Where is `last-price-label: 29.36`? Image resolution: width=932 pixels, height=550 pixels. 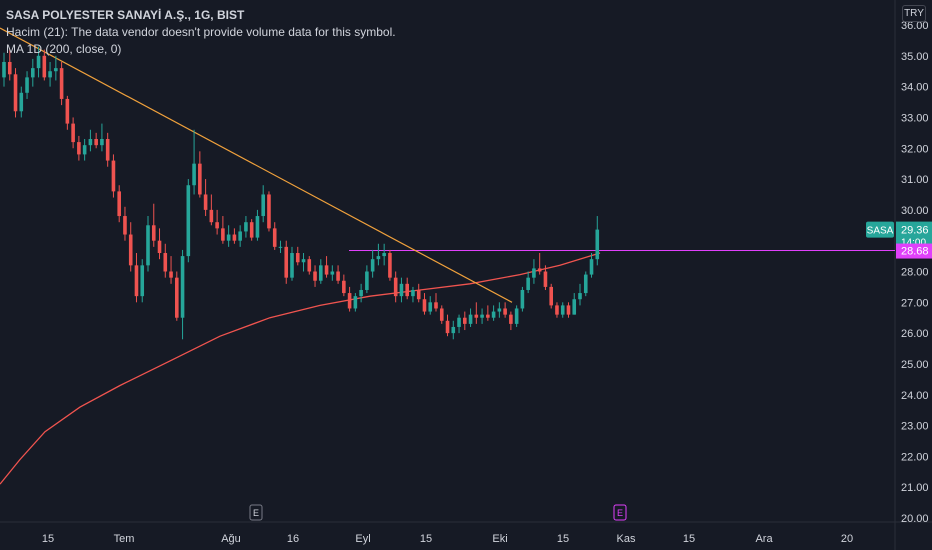 last-price-label: 29.36 is located at coordinates (915, 231).